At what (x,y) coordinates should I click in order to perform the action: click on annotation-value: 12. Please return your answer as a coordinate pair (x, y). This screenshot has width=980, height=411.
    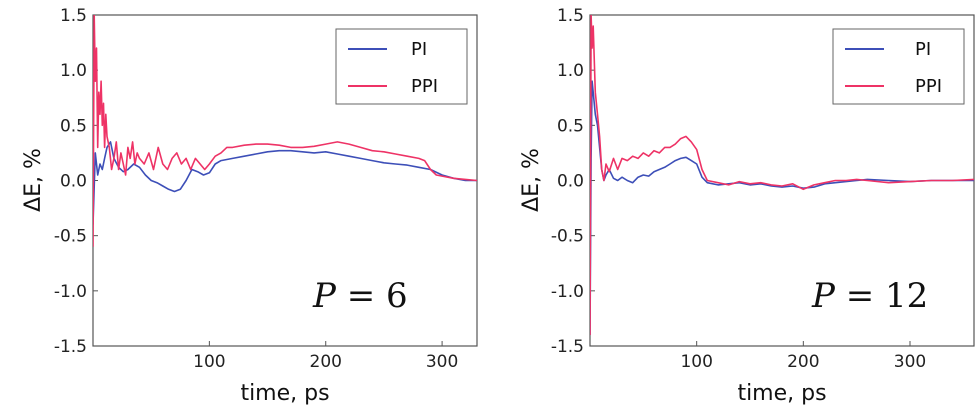
    Looking at the image, I should click on (906, 296).